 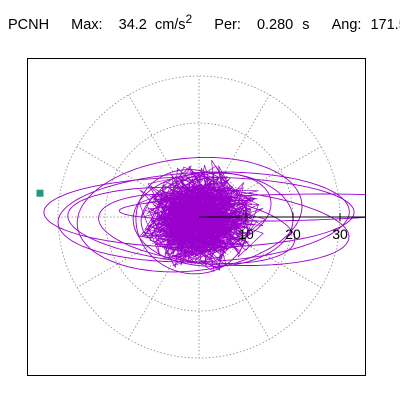 I want to click on max-label: Max:, so click(x=87, y=25).